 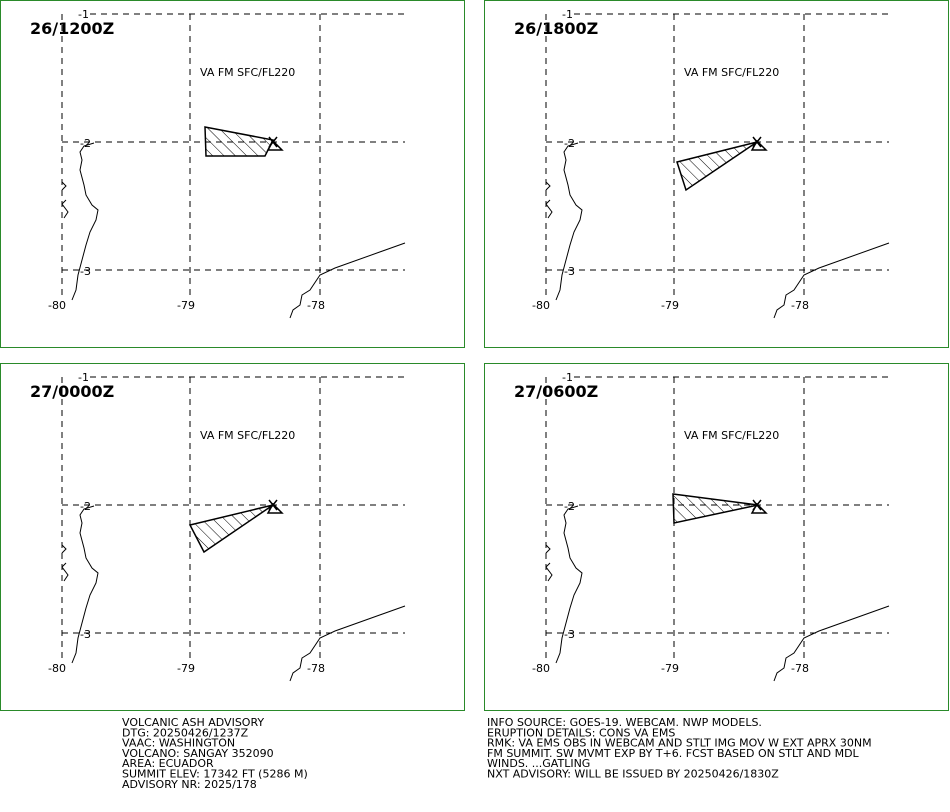 What do you see at coordinates (538, 763) in the screenshot?
I see `advisory-line: WINDS. ...GATLING` at bounding box center [538, 763].